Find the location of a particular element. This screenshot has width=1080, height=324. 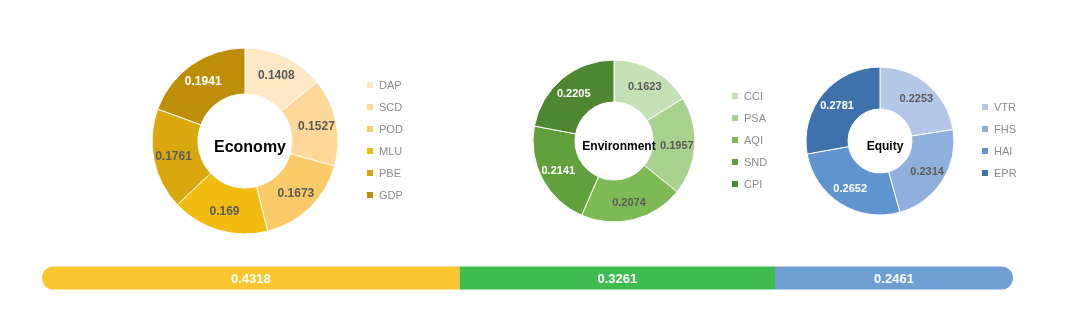

legend-label: CCI is located at coordinates (753, 96).